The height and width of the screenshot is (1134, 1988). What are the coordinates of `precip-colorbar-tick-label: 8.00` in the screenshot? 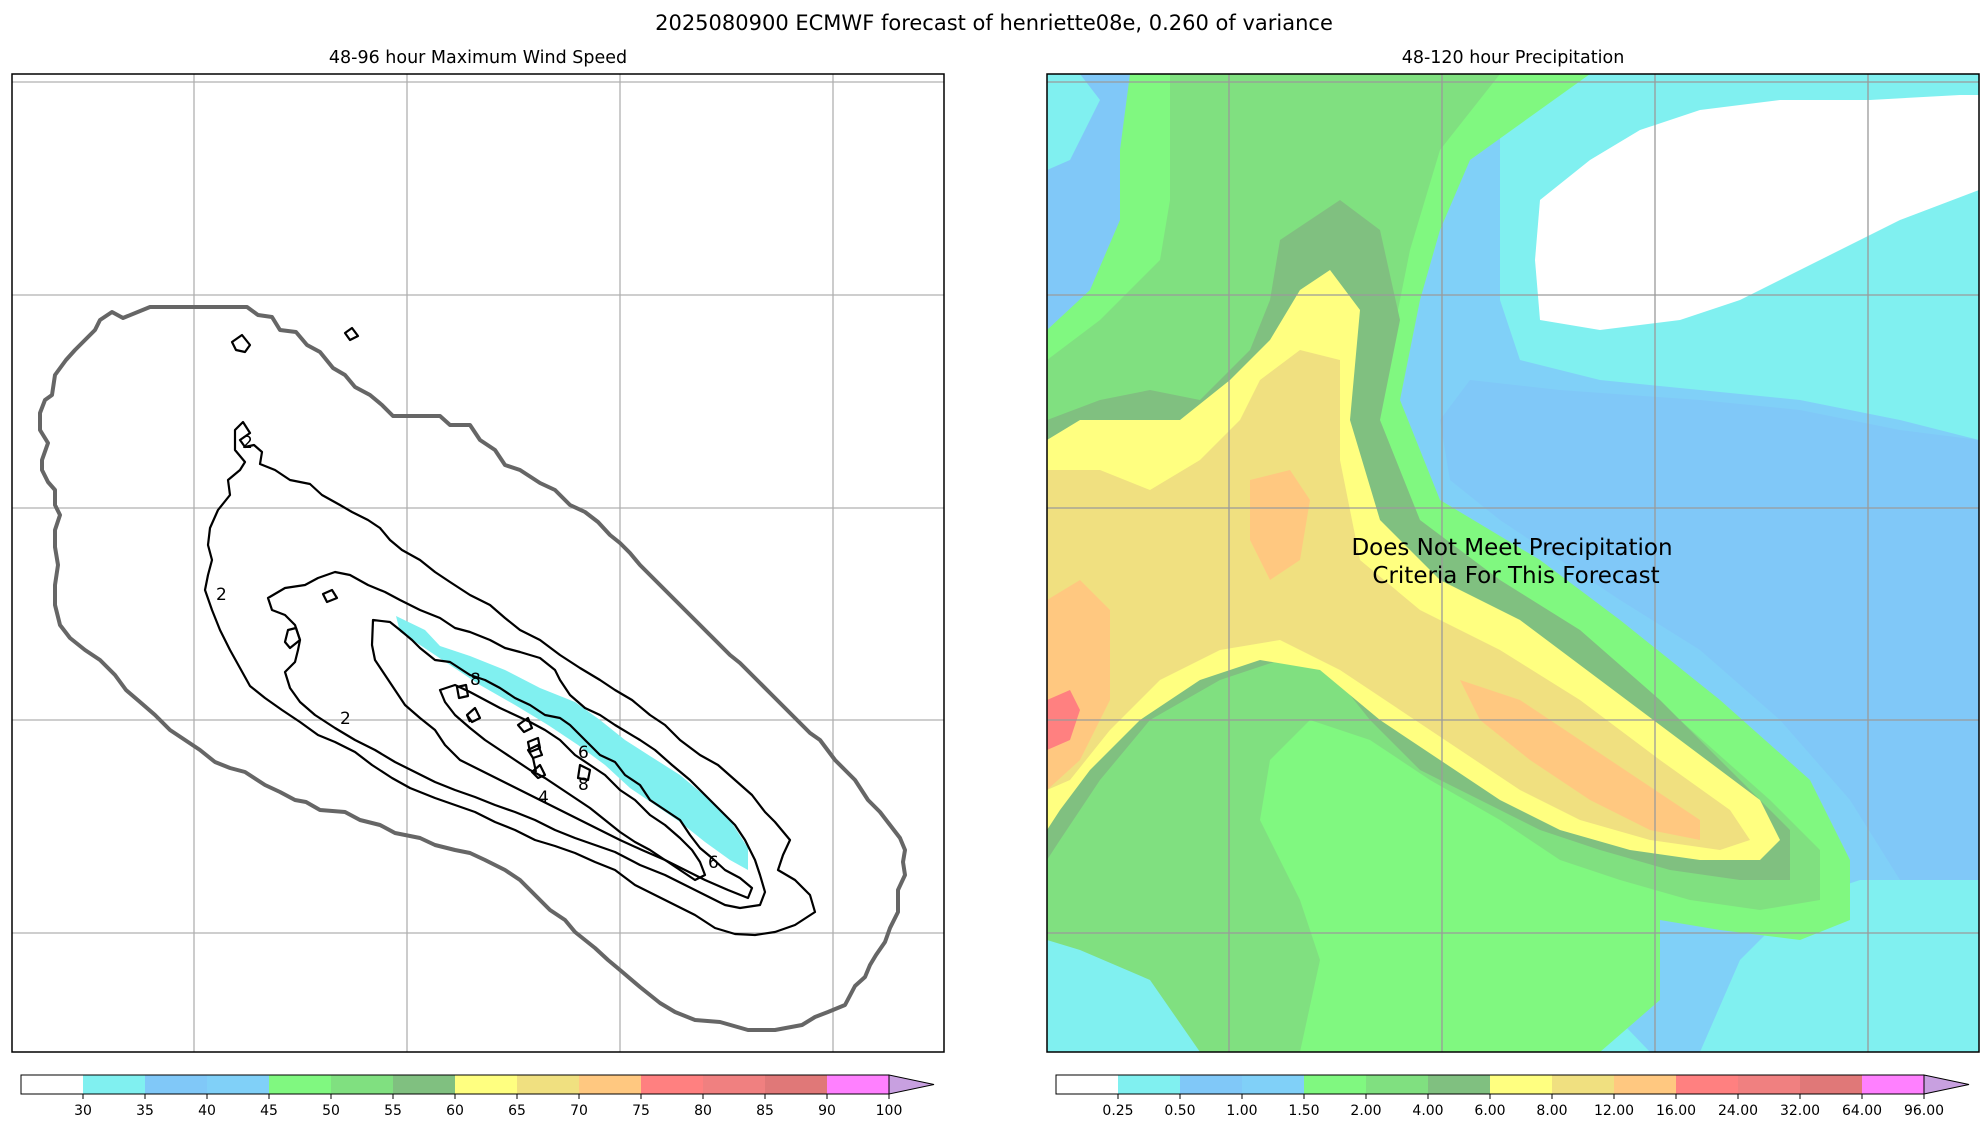 It's located at (1551, 1111).